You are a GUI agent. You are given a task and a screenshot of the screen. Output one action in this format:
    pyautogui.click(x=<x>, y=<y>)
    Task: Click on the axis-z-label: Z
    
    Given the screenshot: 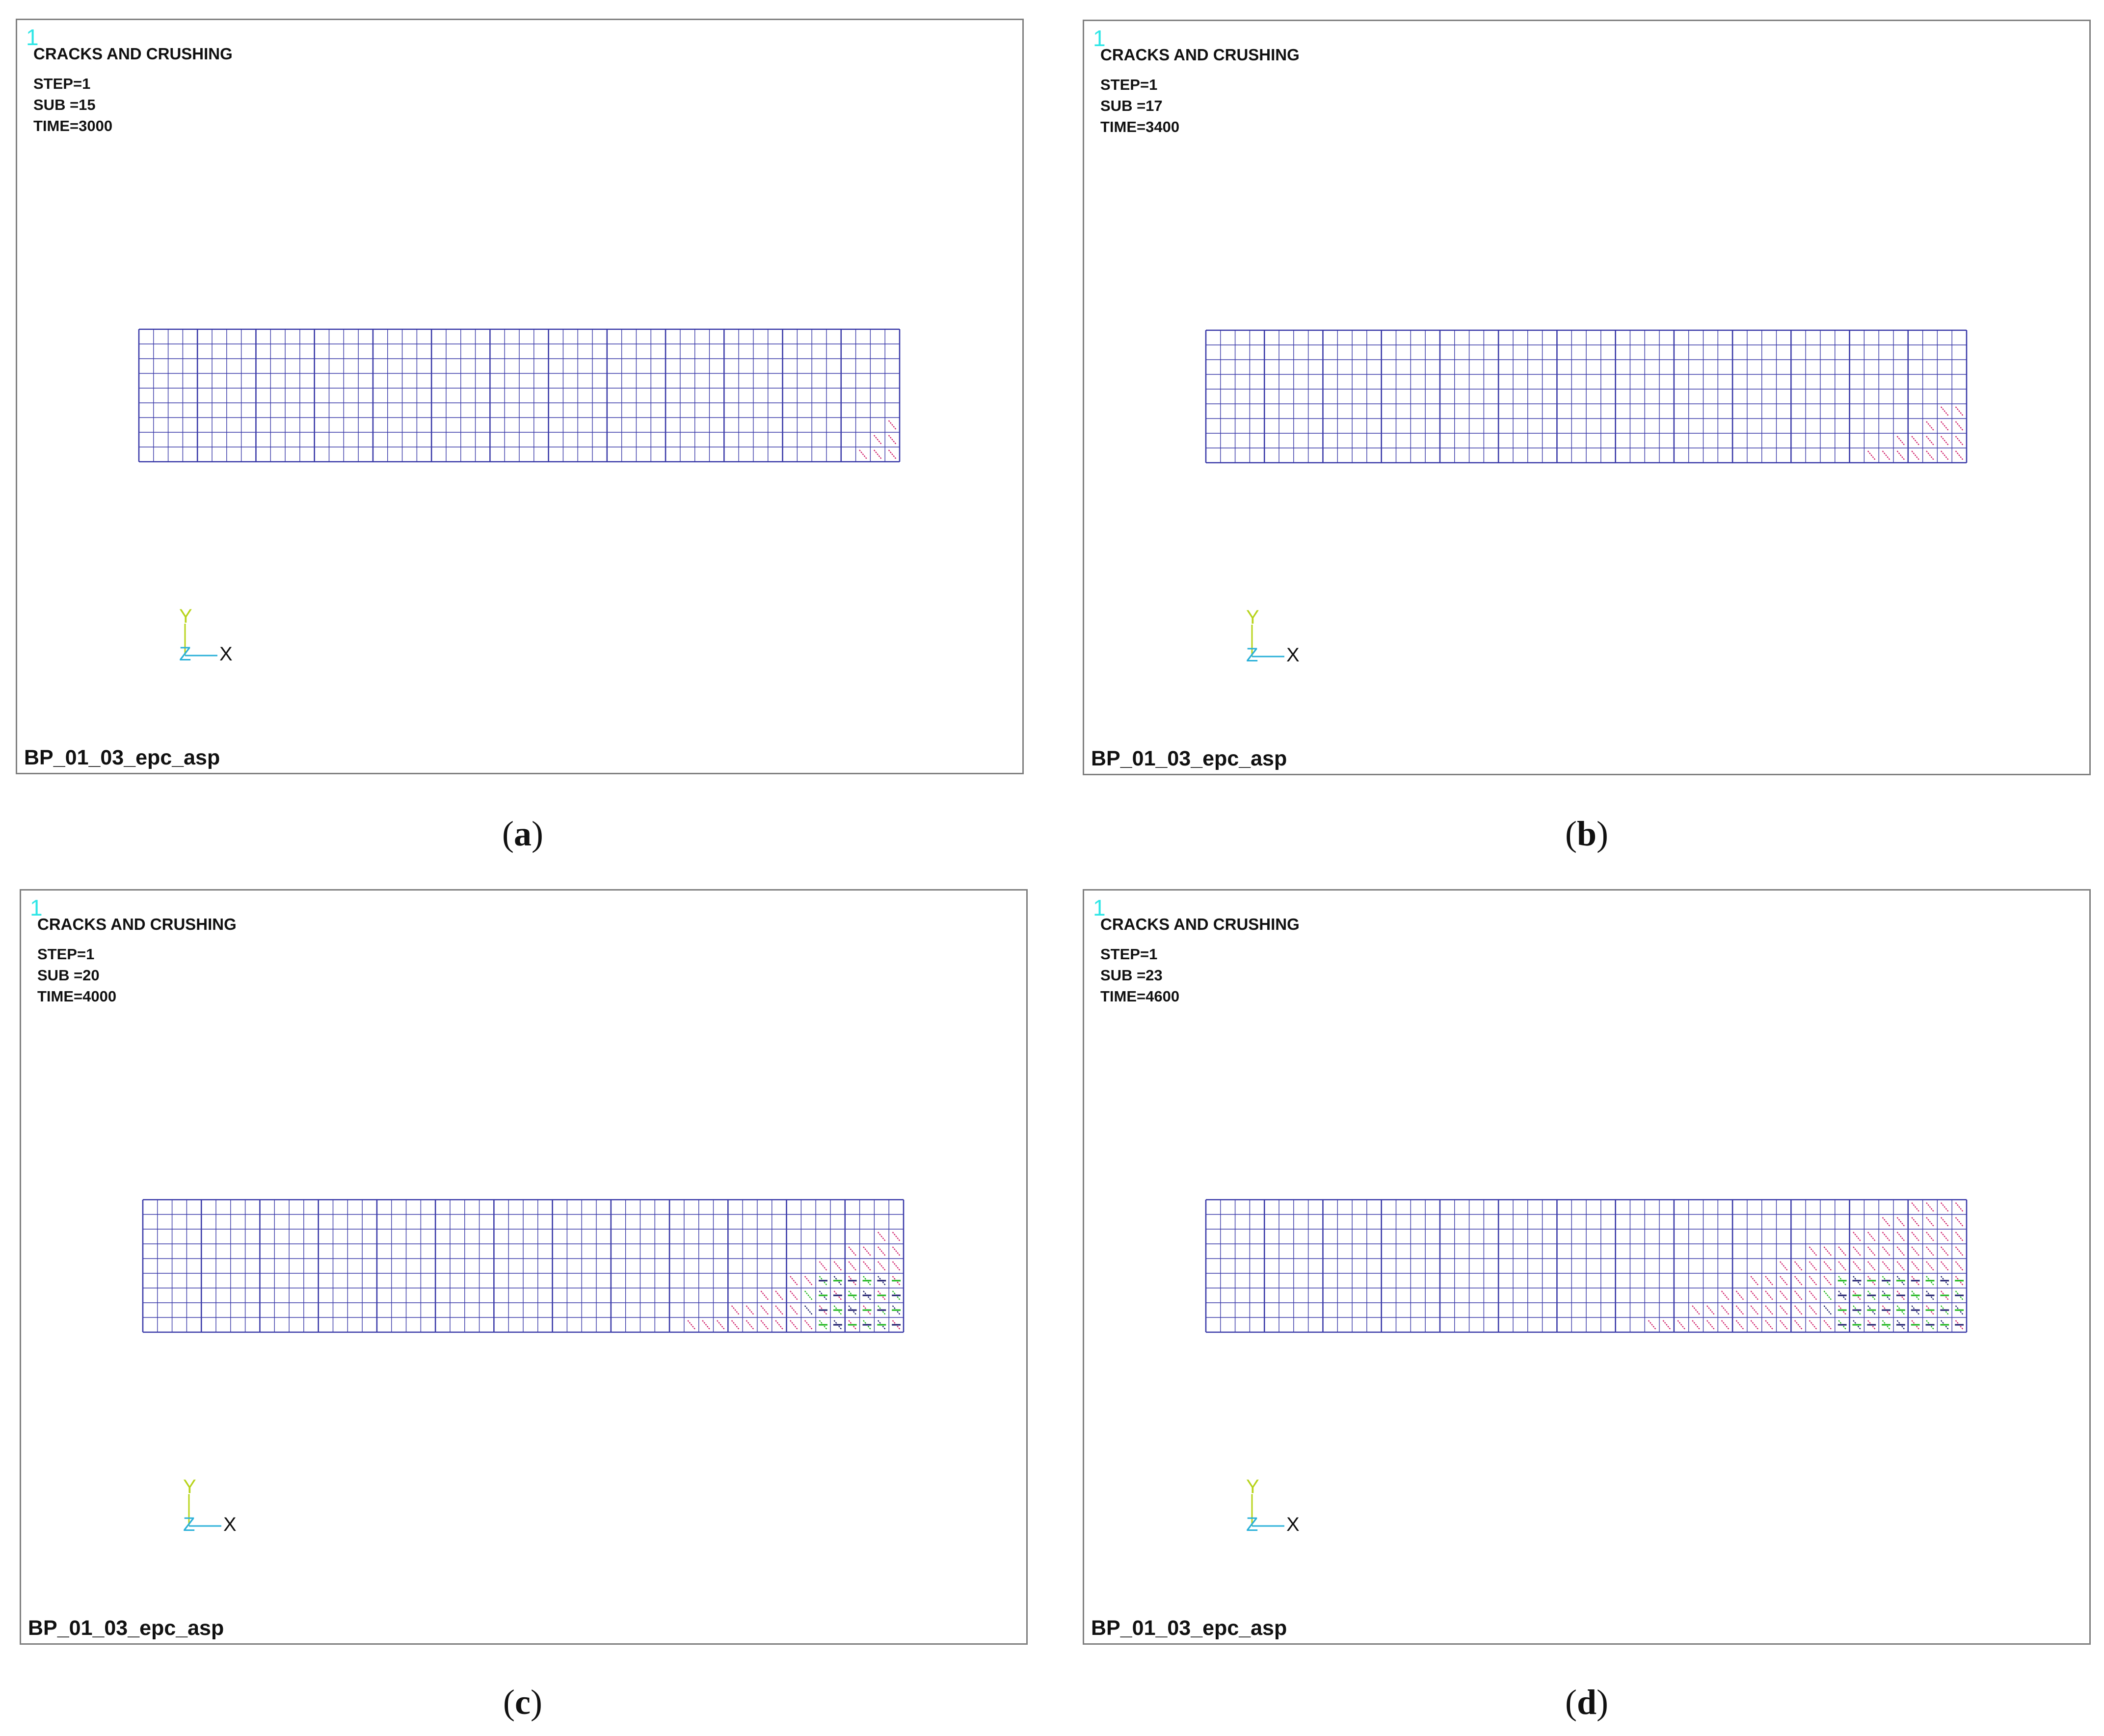 What is the action you would take?
    pyautogui.click(x=1252, y=1524)
    